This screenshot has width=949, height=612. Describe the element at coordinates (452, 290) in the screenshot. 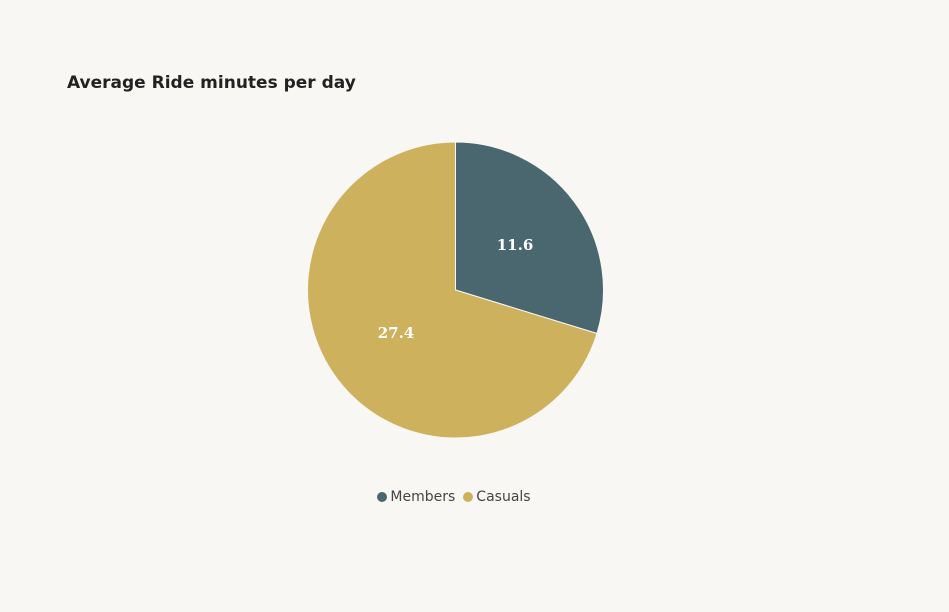

I see `pie-slice-casuals` at that location.